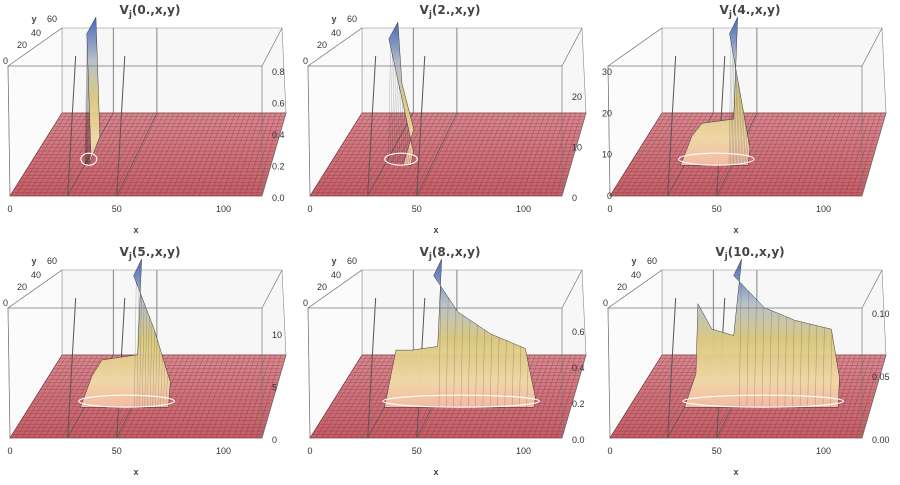 The height and width of the screenshot is (485, 900). What do you see at coordinates (749, 253) in the screenshot?
I see `plot-title: Vj(10.,x,y)` at bounding box center [749, 253].